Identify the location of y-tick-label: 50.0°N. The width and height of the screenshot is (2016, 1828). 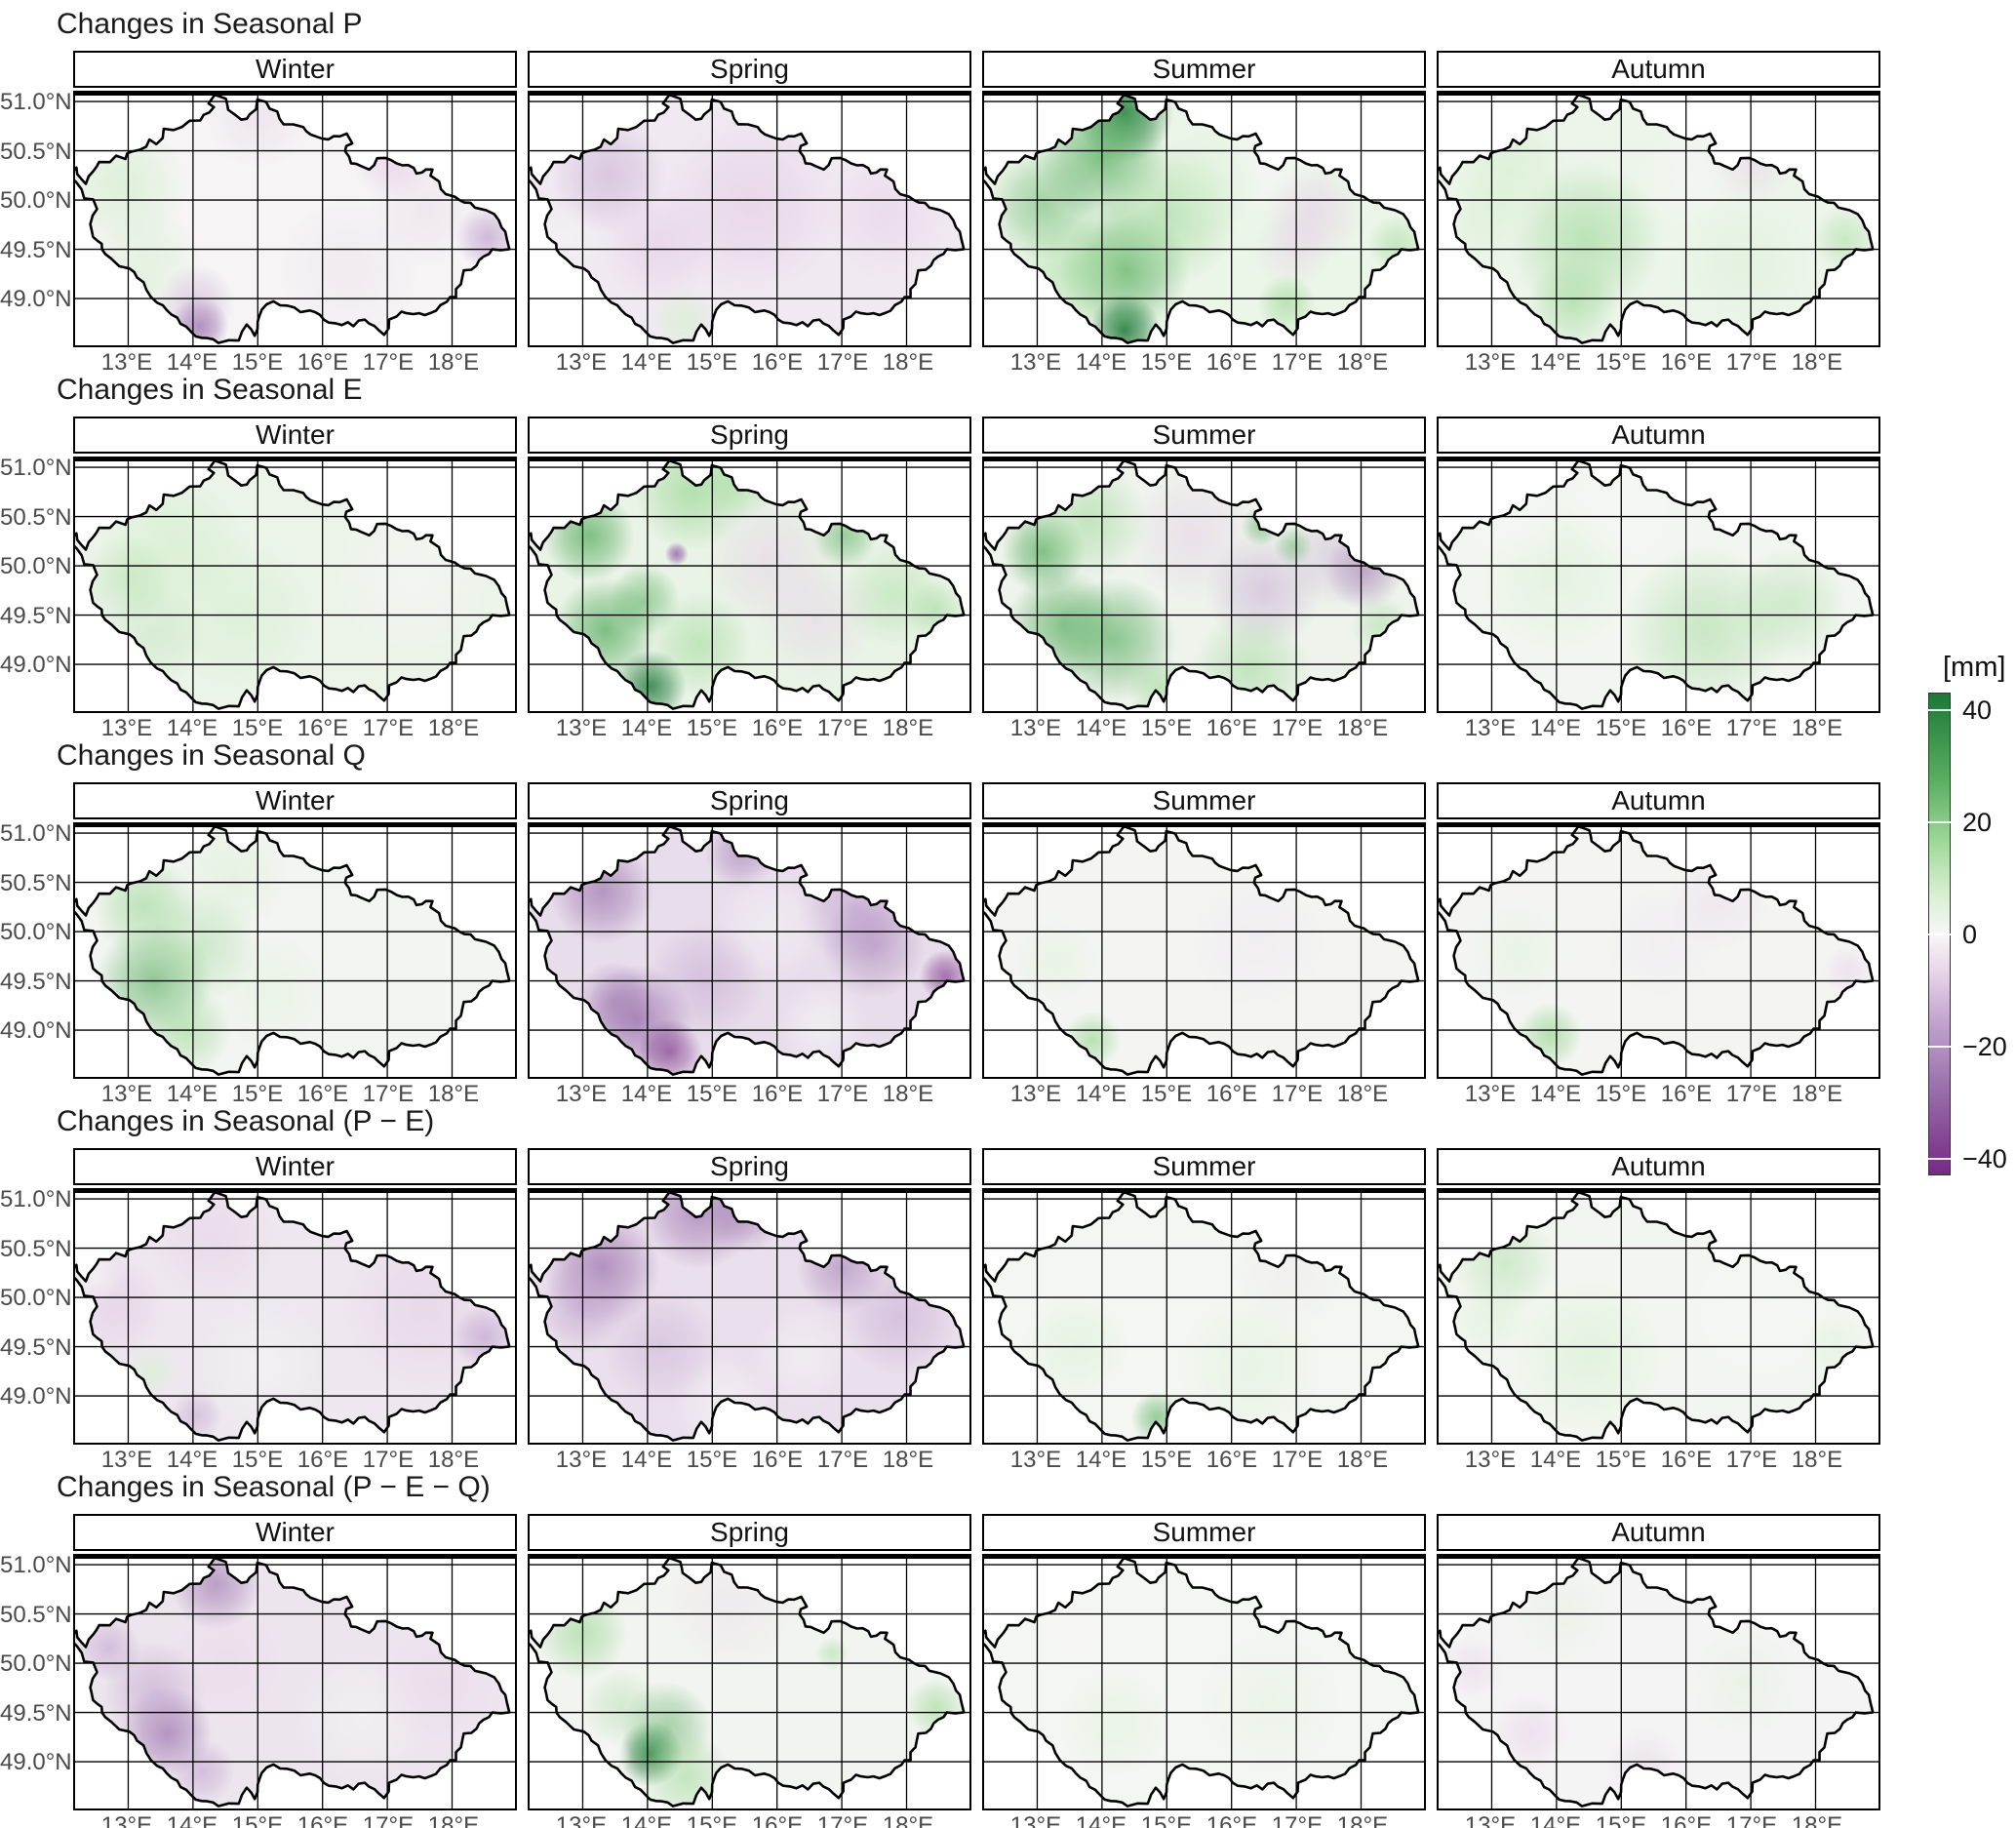
(36, 566).